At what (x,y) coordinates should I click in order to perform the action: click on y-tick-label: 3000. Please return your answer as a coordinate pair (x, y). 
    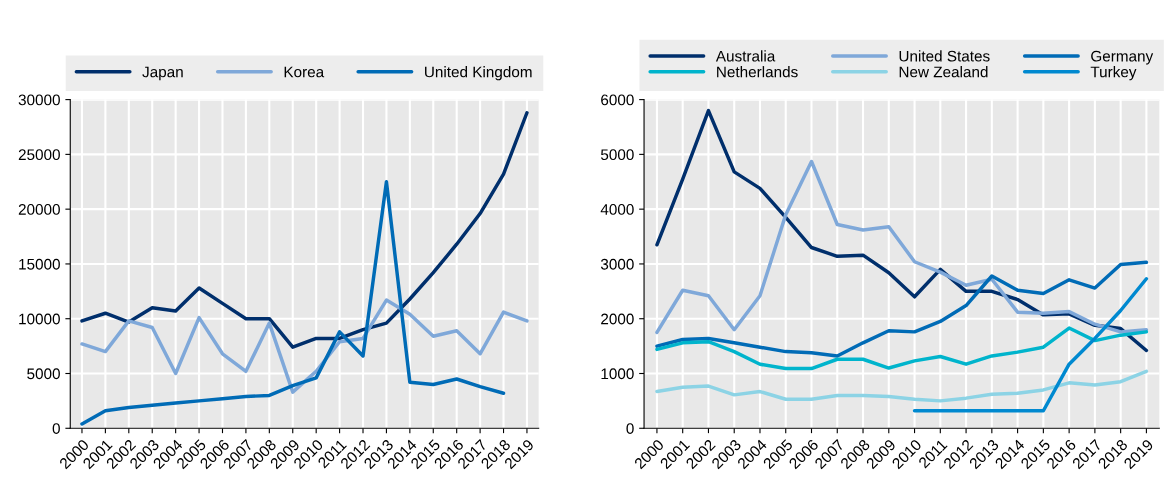
    Looking at the image, I should click on (617, 264).